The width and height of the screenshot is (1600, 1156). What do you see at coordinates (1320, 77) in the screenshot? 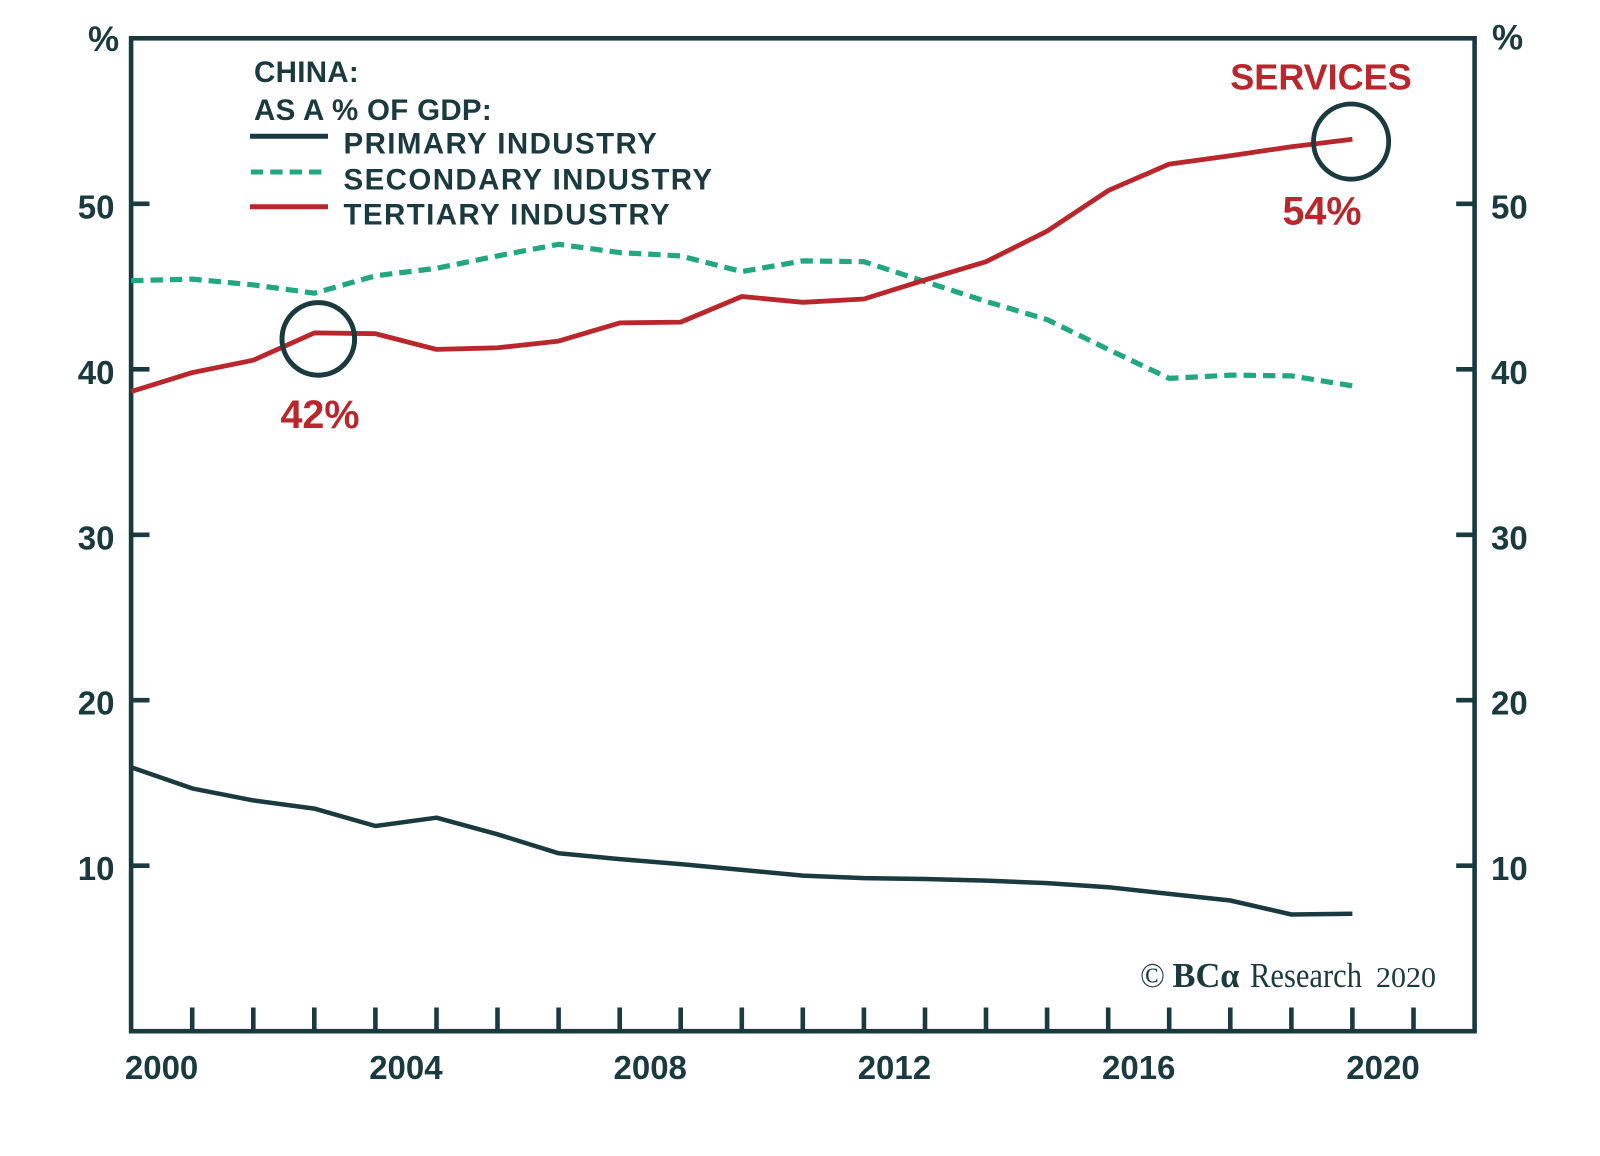
I see `svg-text: SERVICES` at bounding box center [1320, 77].